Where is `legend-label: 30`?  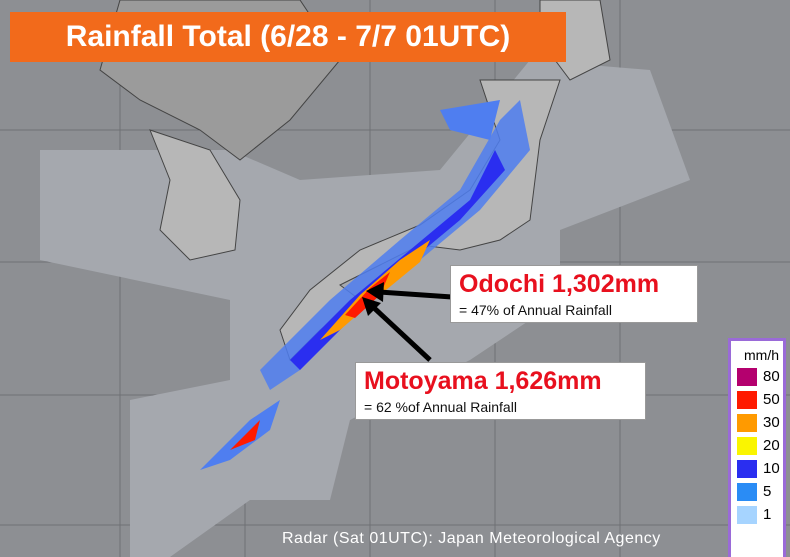
legend-label: 30 is located at coordinates (771, 422).